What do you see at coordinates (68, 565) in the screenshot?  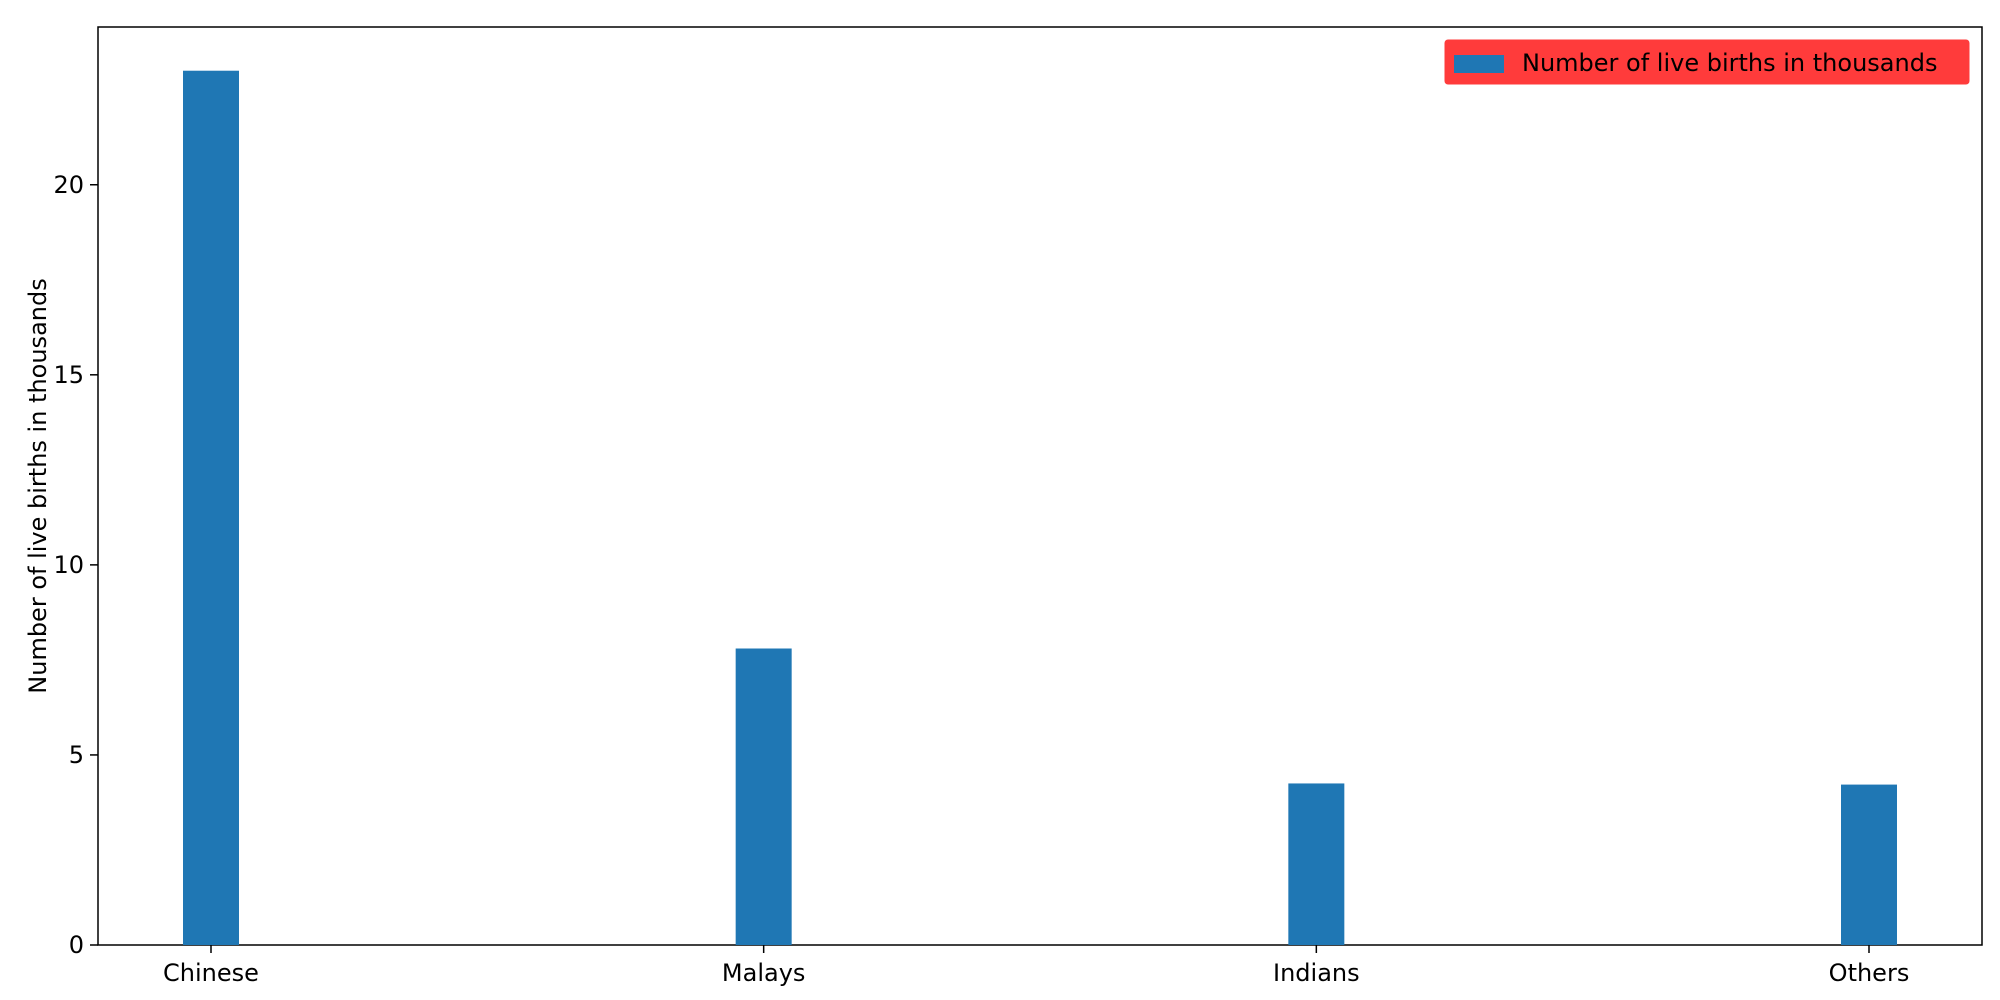 I see `y-tick-label: 10` at bounding box center [68, 565].